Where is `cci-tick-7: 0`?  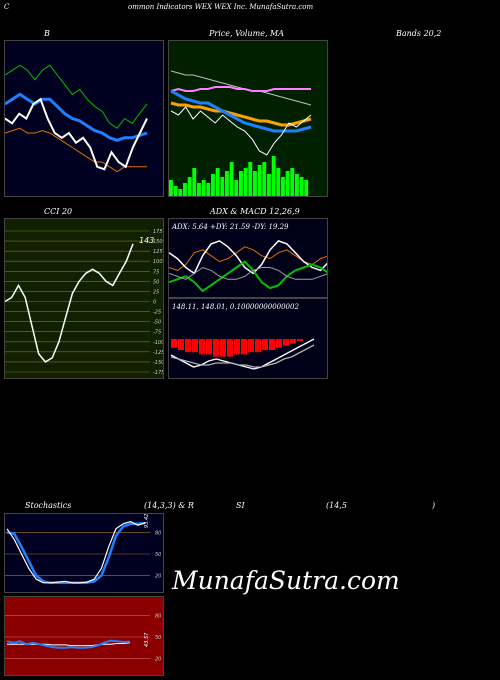
cci-tick-7: 0 is located at coordinates (154, 303).